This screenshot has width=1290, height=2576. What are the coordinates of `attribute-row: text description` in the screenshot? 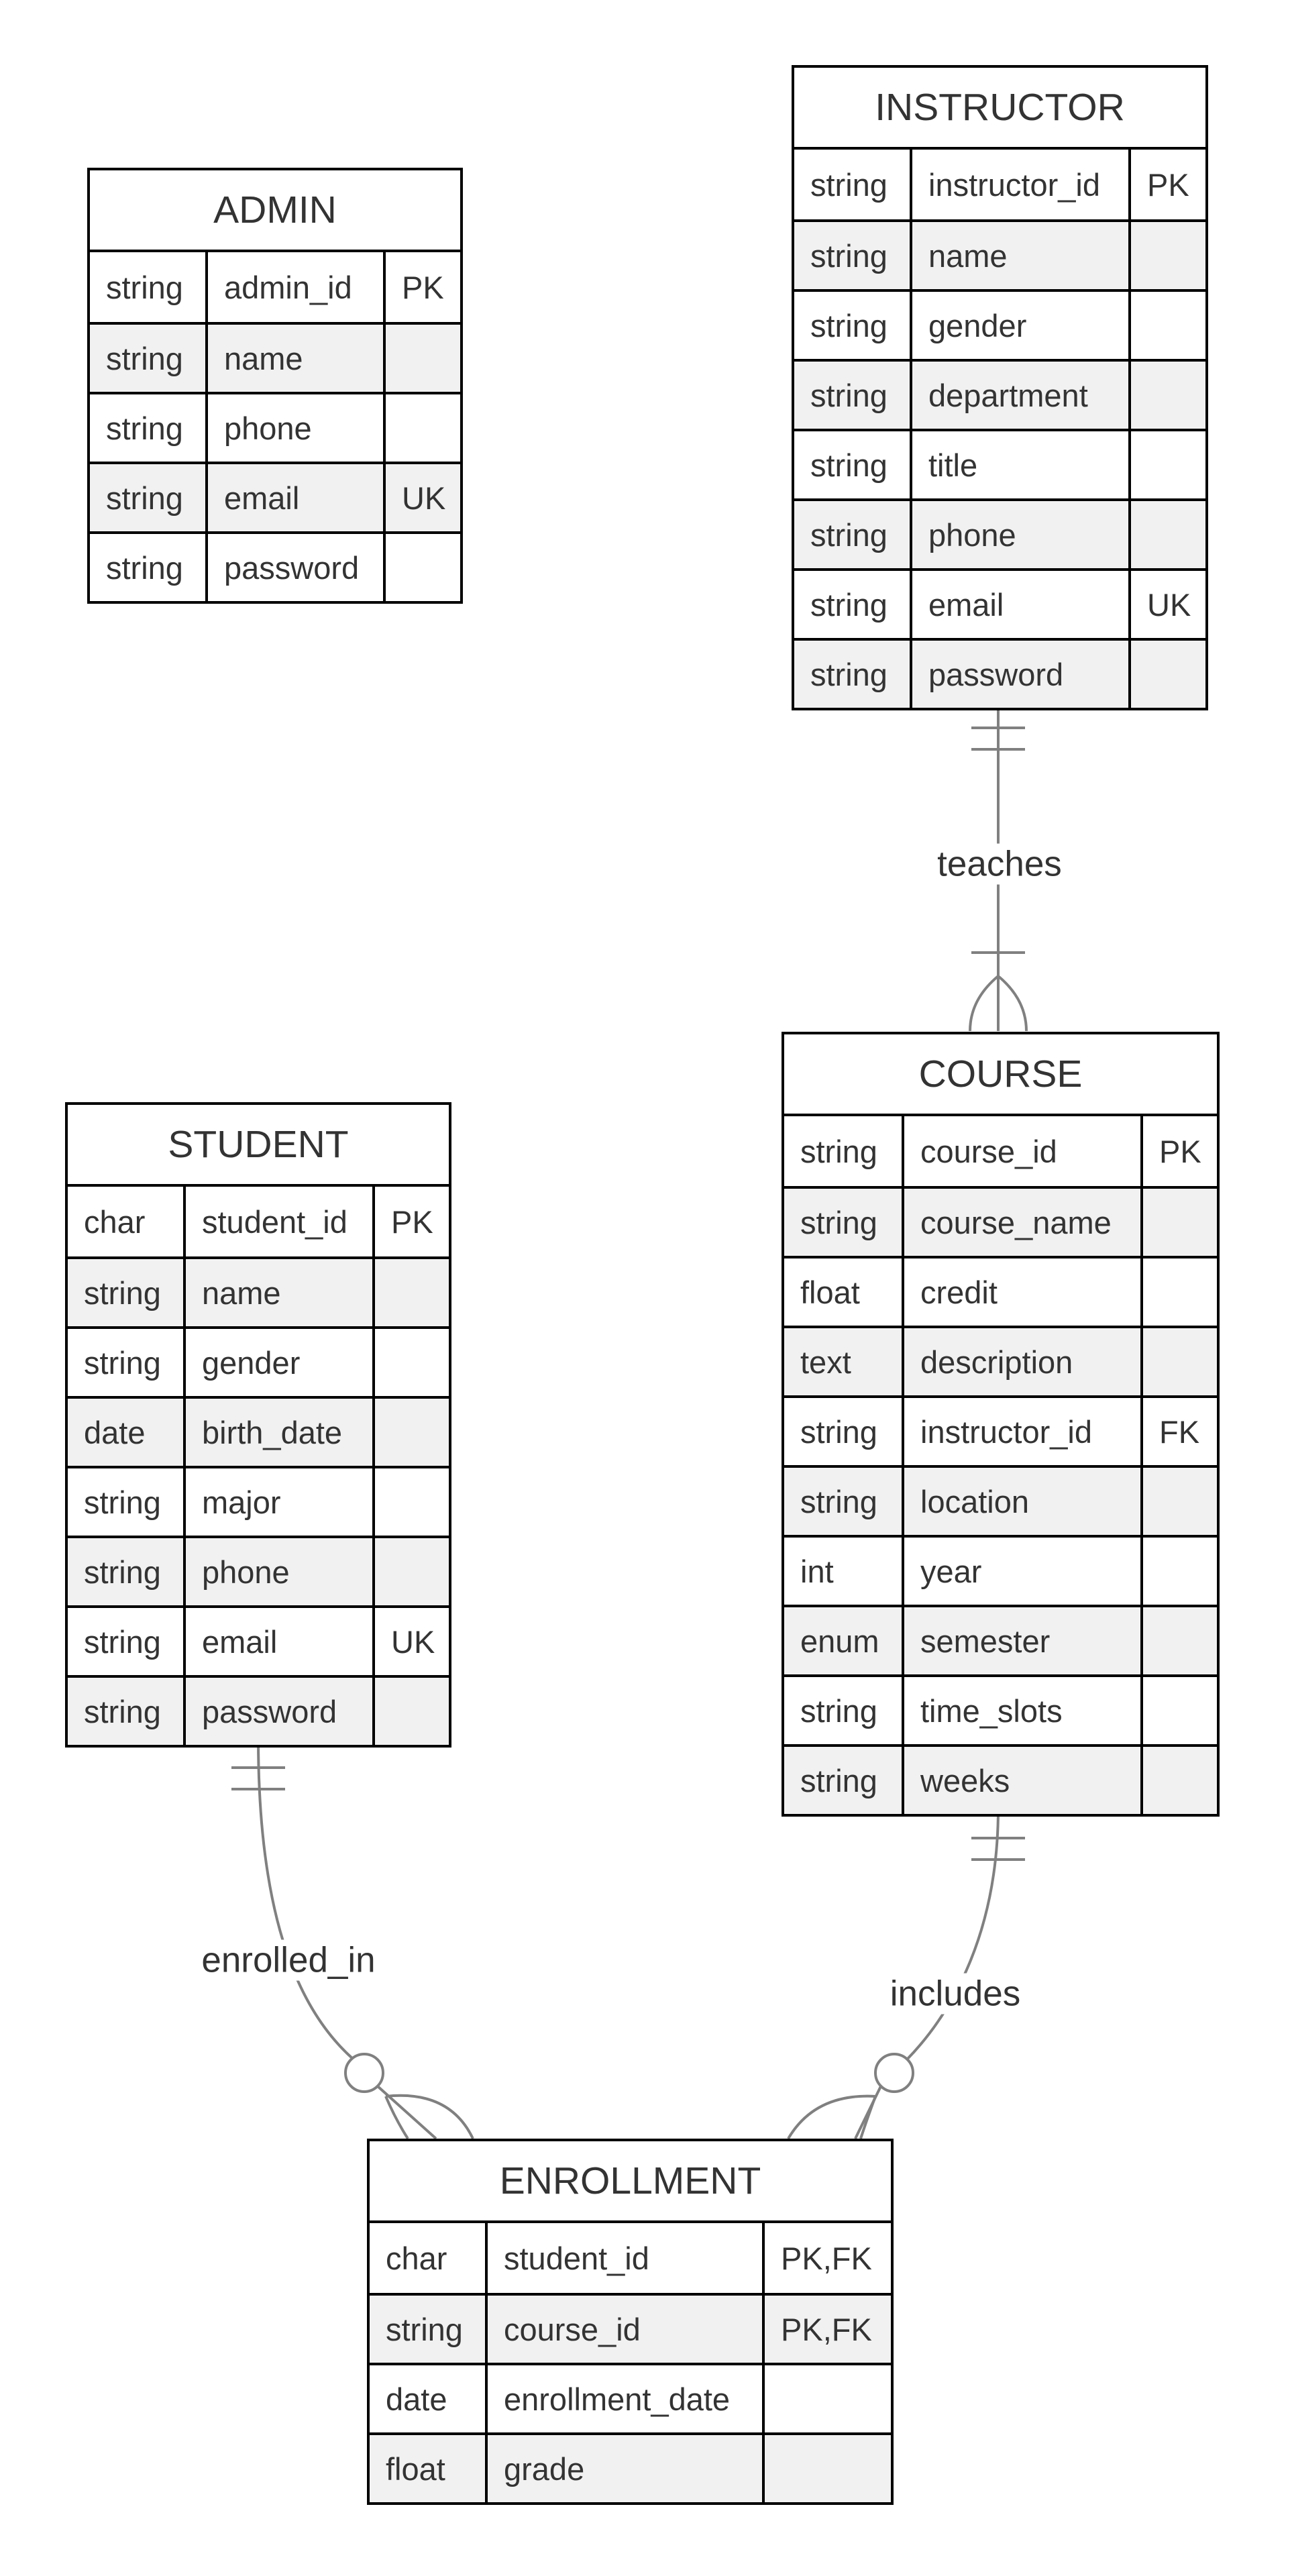 It's located at (1000, 1360).